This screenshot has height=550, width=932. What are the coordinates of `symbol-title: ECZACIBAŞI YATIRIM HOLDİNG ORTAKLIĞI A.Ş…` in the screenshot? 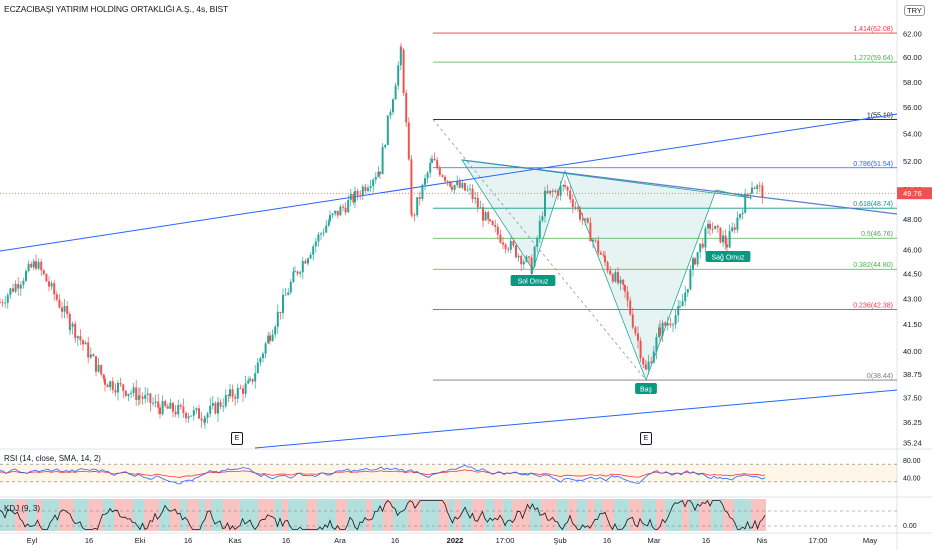 It's located at (116, 9).